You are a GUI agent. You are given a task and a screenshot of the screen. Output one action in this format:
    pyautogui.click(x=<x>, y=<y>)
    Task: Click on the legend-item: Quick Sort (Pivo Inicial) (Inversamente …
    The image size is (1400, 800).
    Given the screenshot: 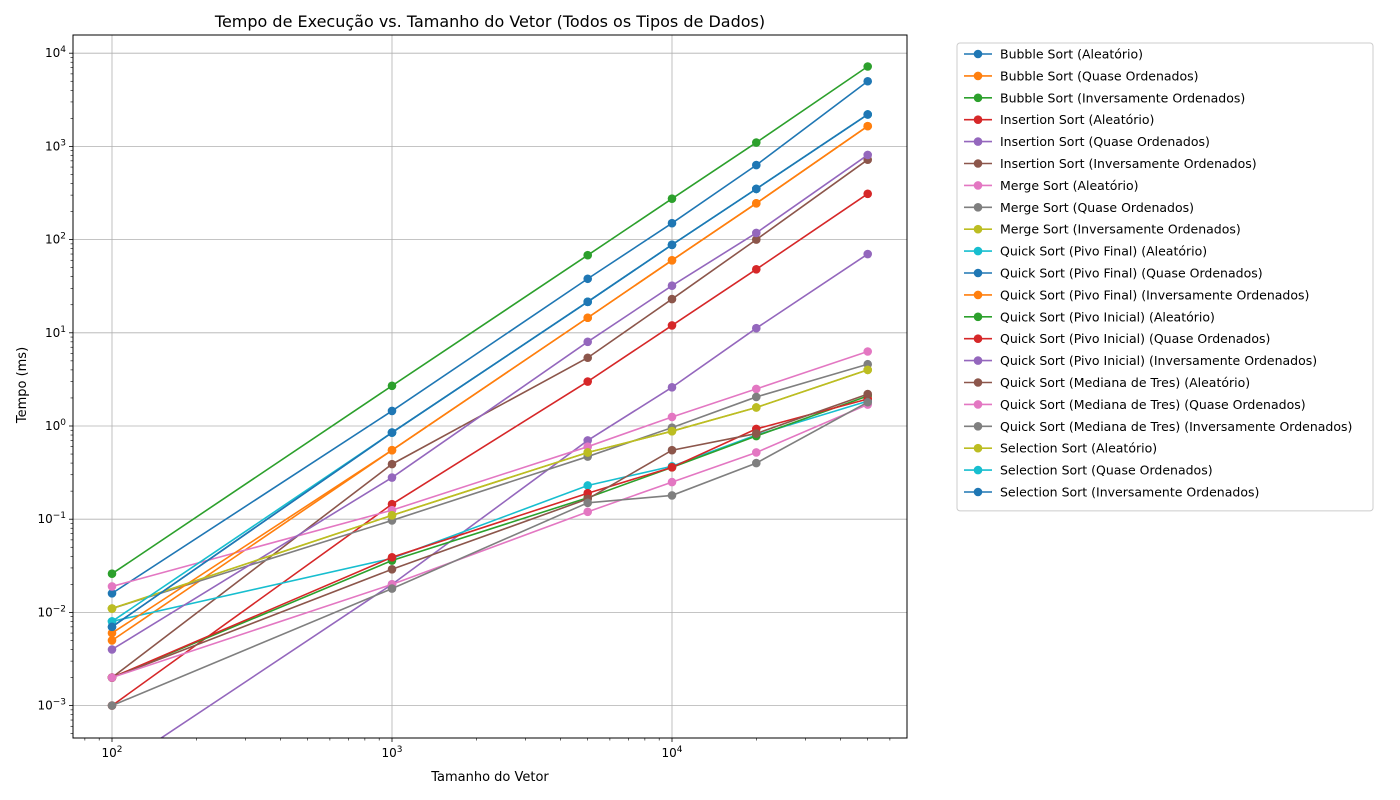 What is the action you would take?
    pyautogui.click(x=1140, y=360)
    